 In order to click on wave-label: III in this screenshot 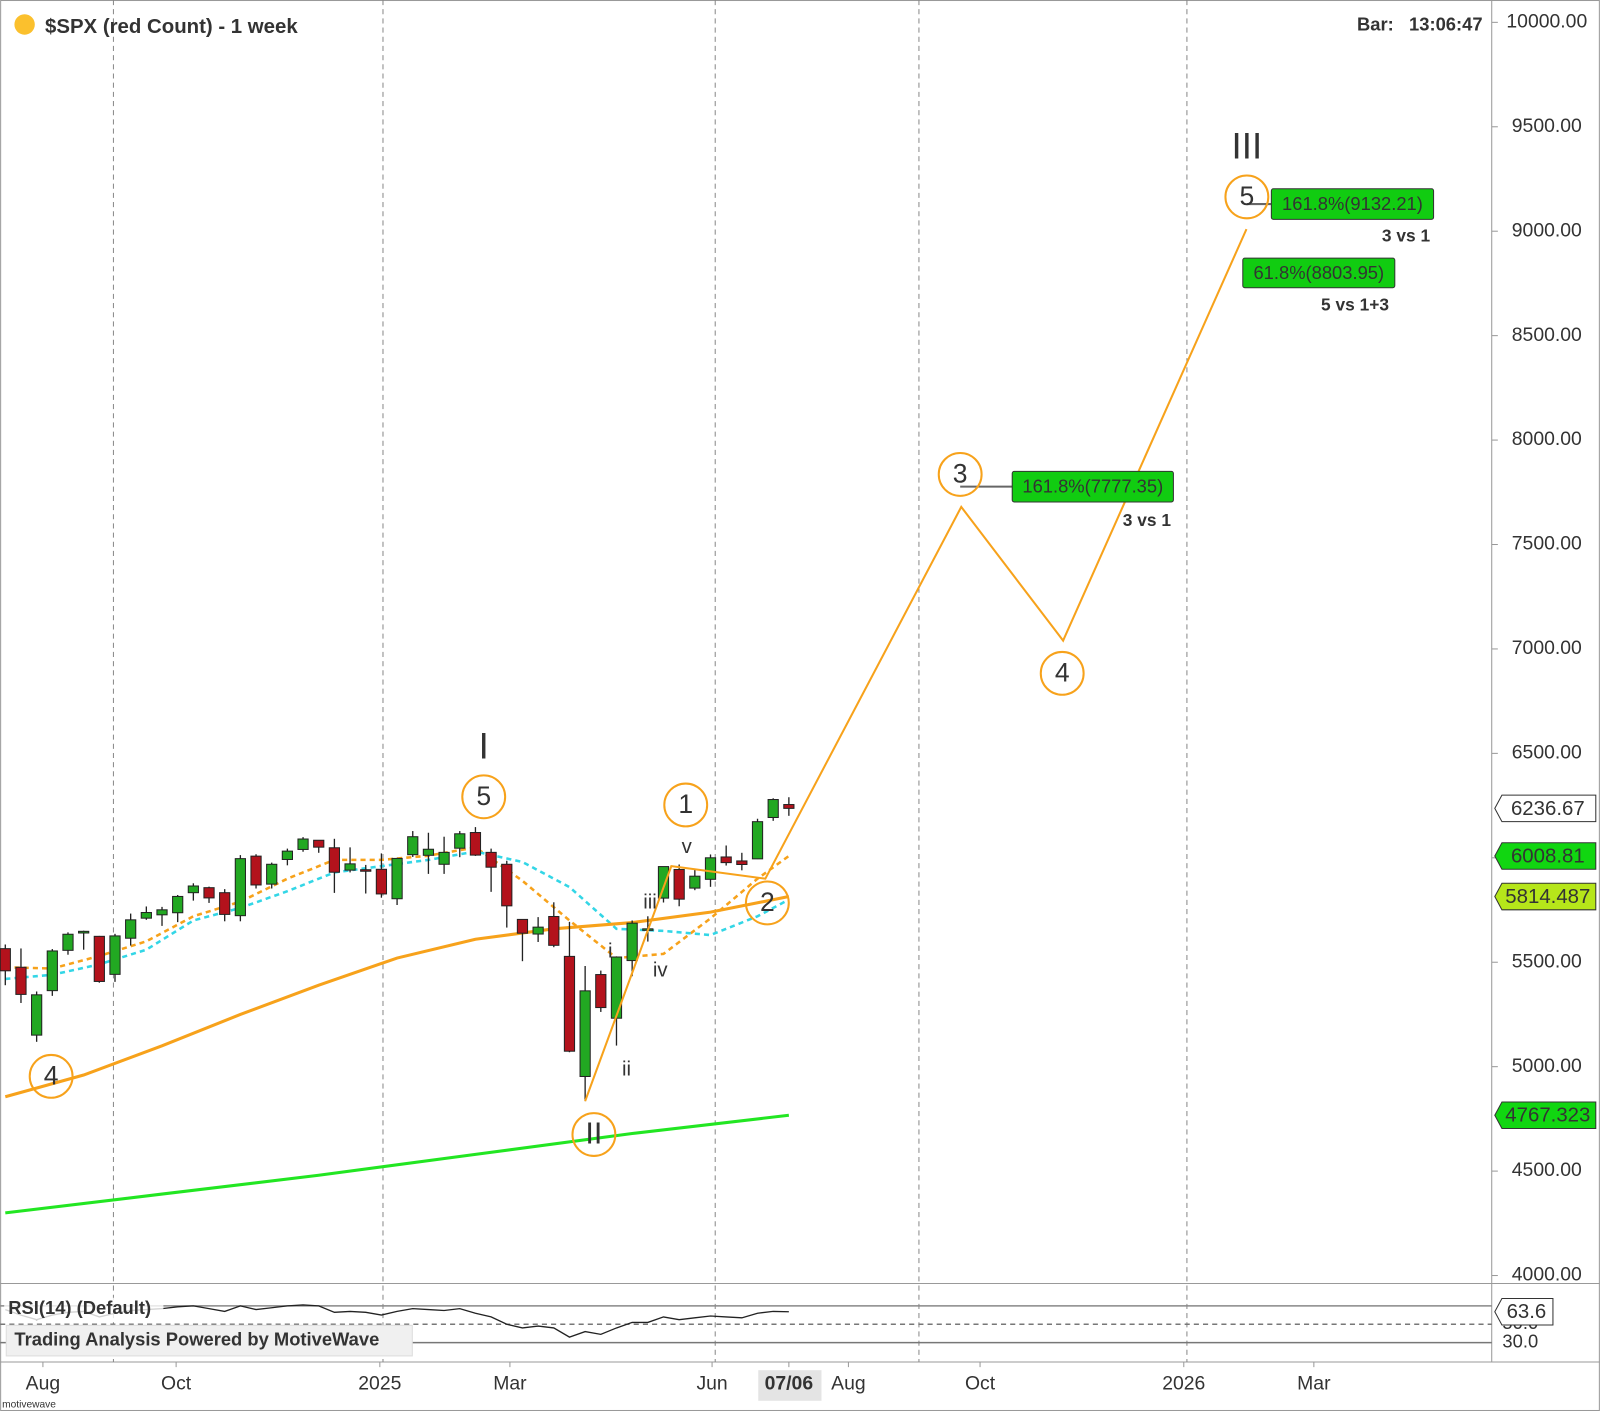, I will do `click(1247, 146)`.